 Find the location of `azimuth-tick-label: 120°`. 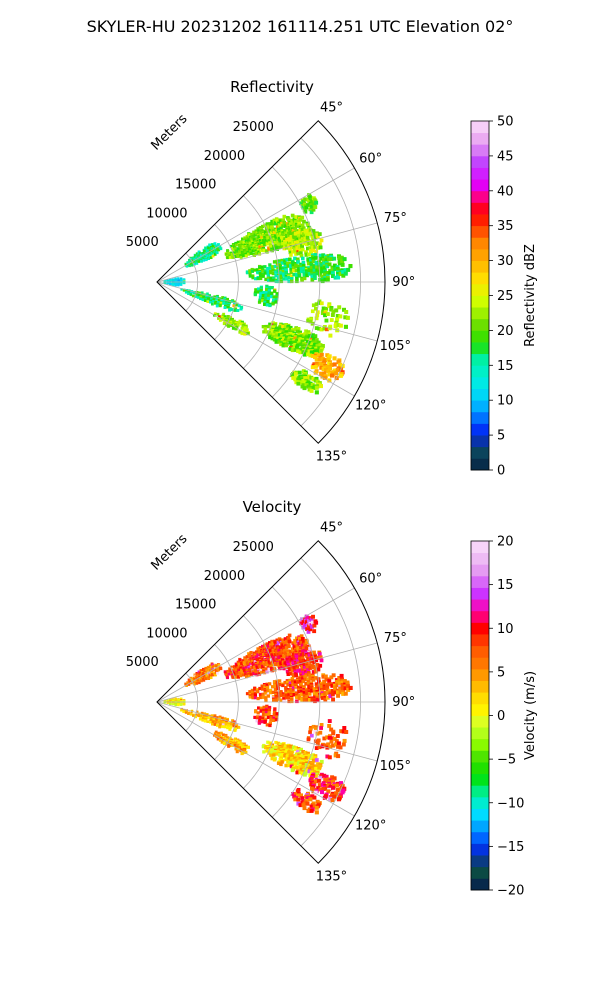

azimuth-tick-label: 120° is located at coordinates (370, 405).